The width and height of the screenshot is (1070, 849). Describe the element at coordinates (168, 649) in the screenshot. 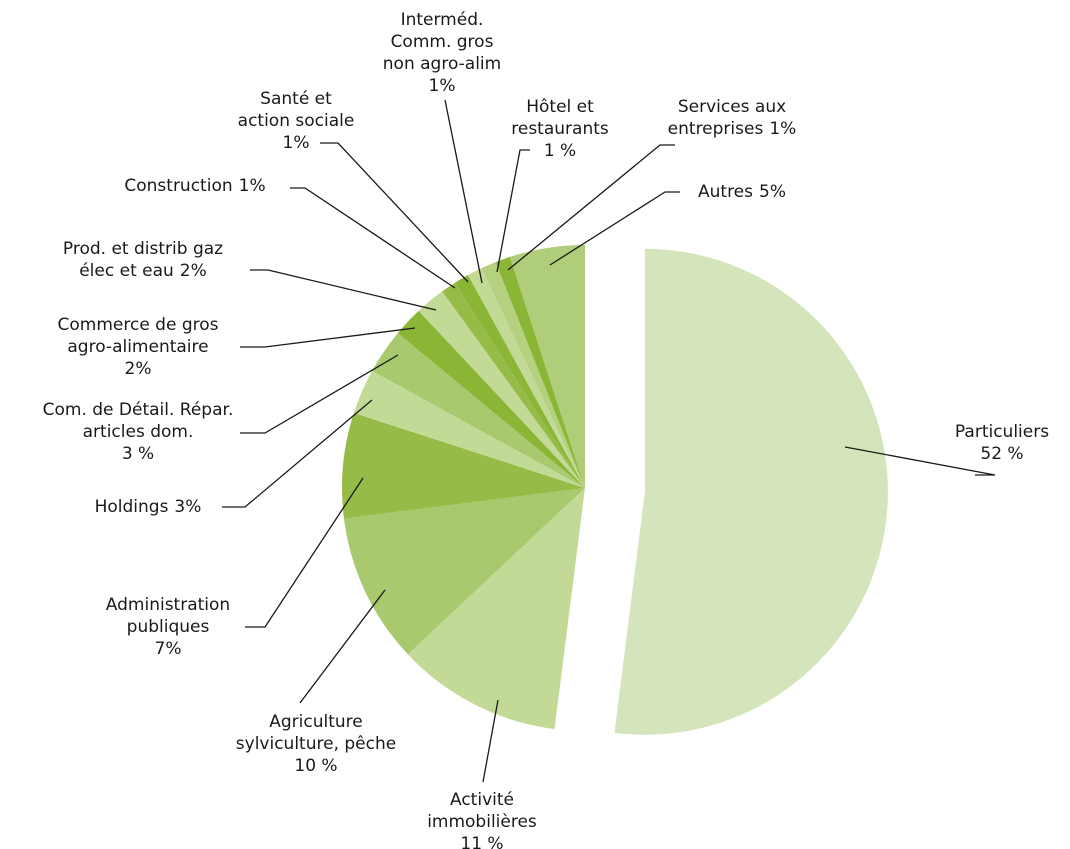

I see `value-label: 7%` at that location.